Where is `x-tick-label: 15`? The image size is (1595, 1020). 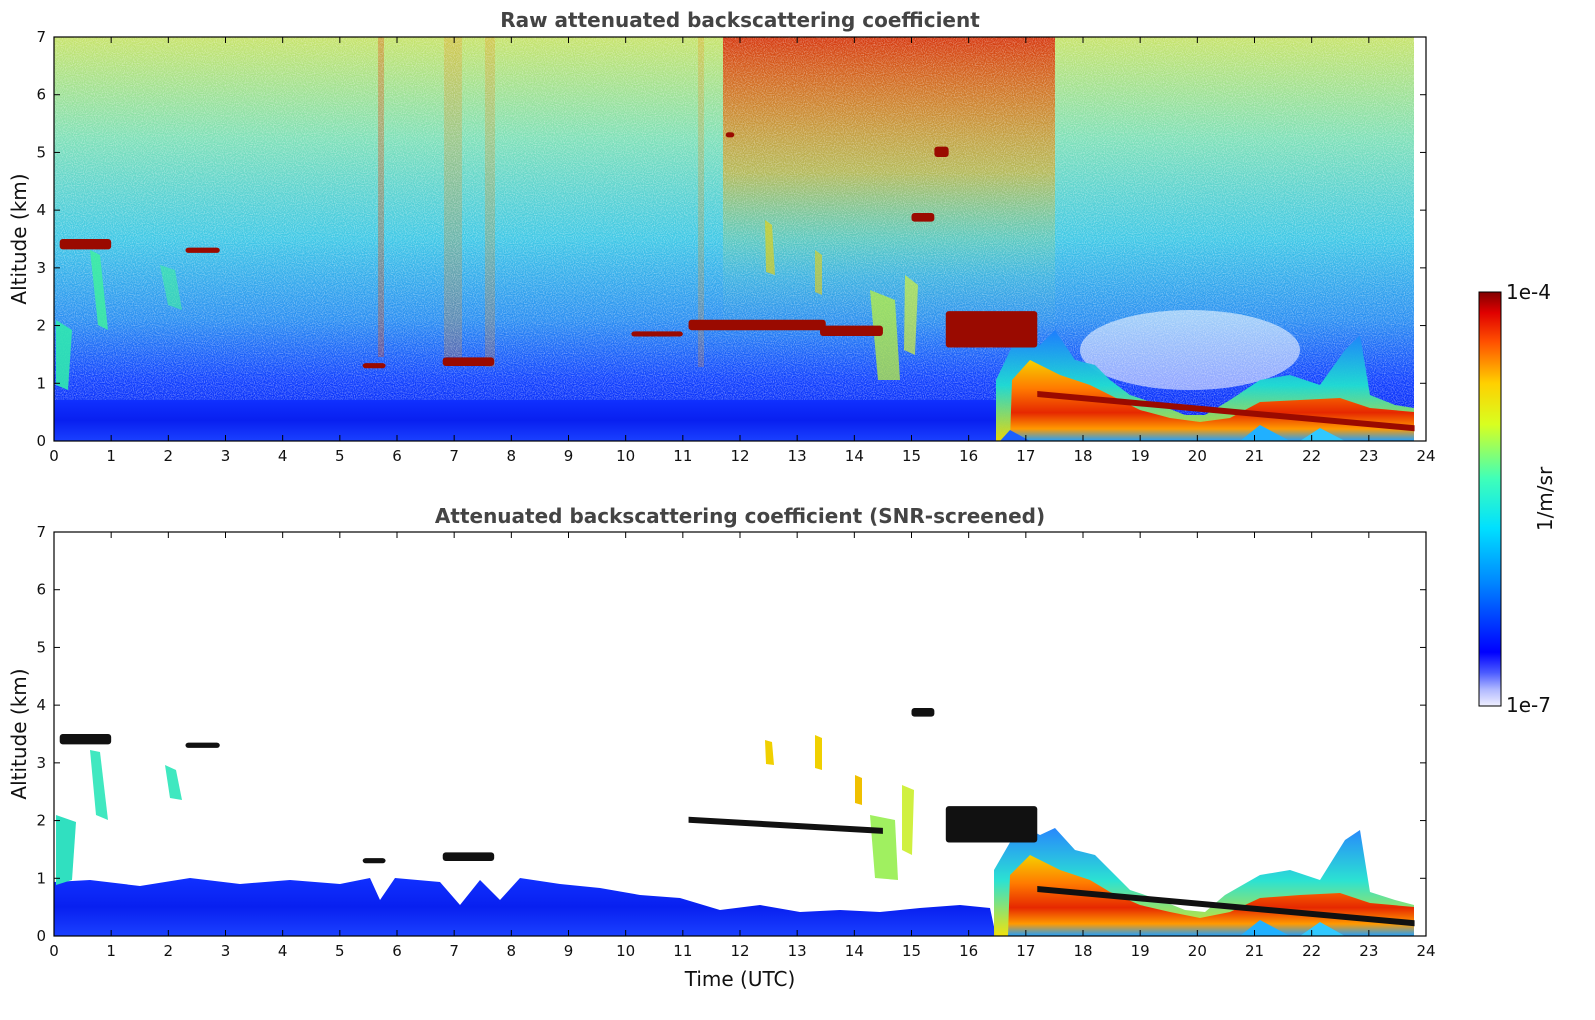
x-tick-label: 15 is located at coordinates (911, 951).